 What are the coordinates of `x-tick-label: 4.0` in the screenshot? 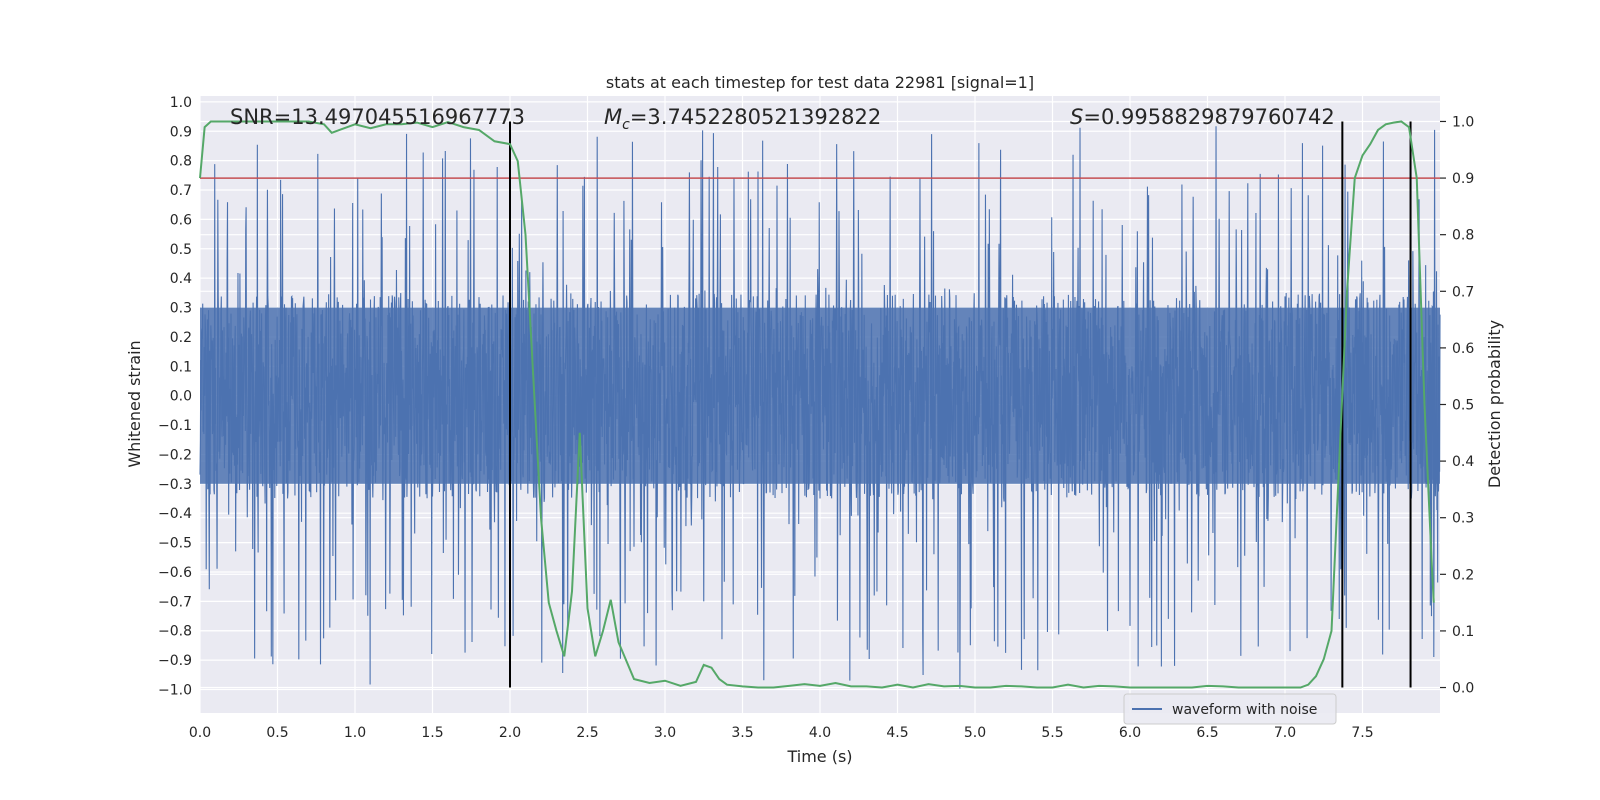 It's located at (820, 733).